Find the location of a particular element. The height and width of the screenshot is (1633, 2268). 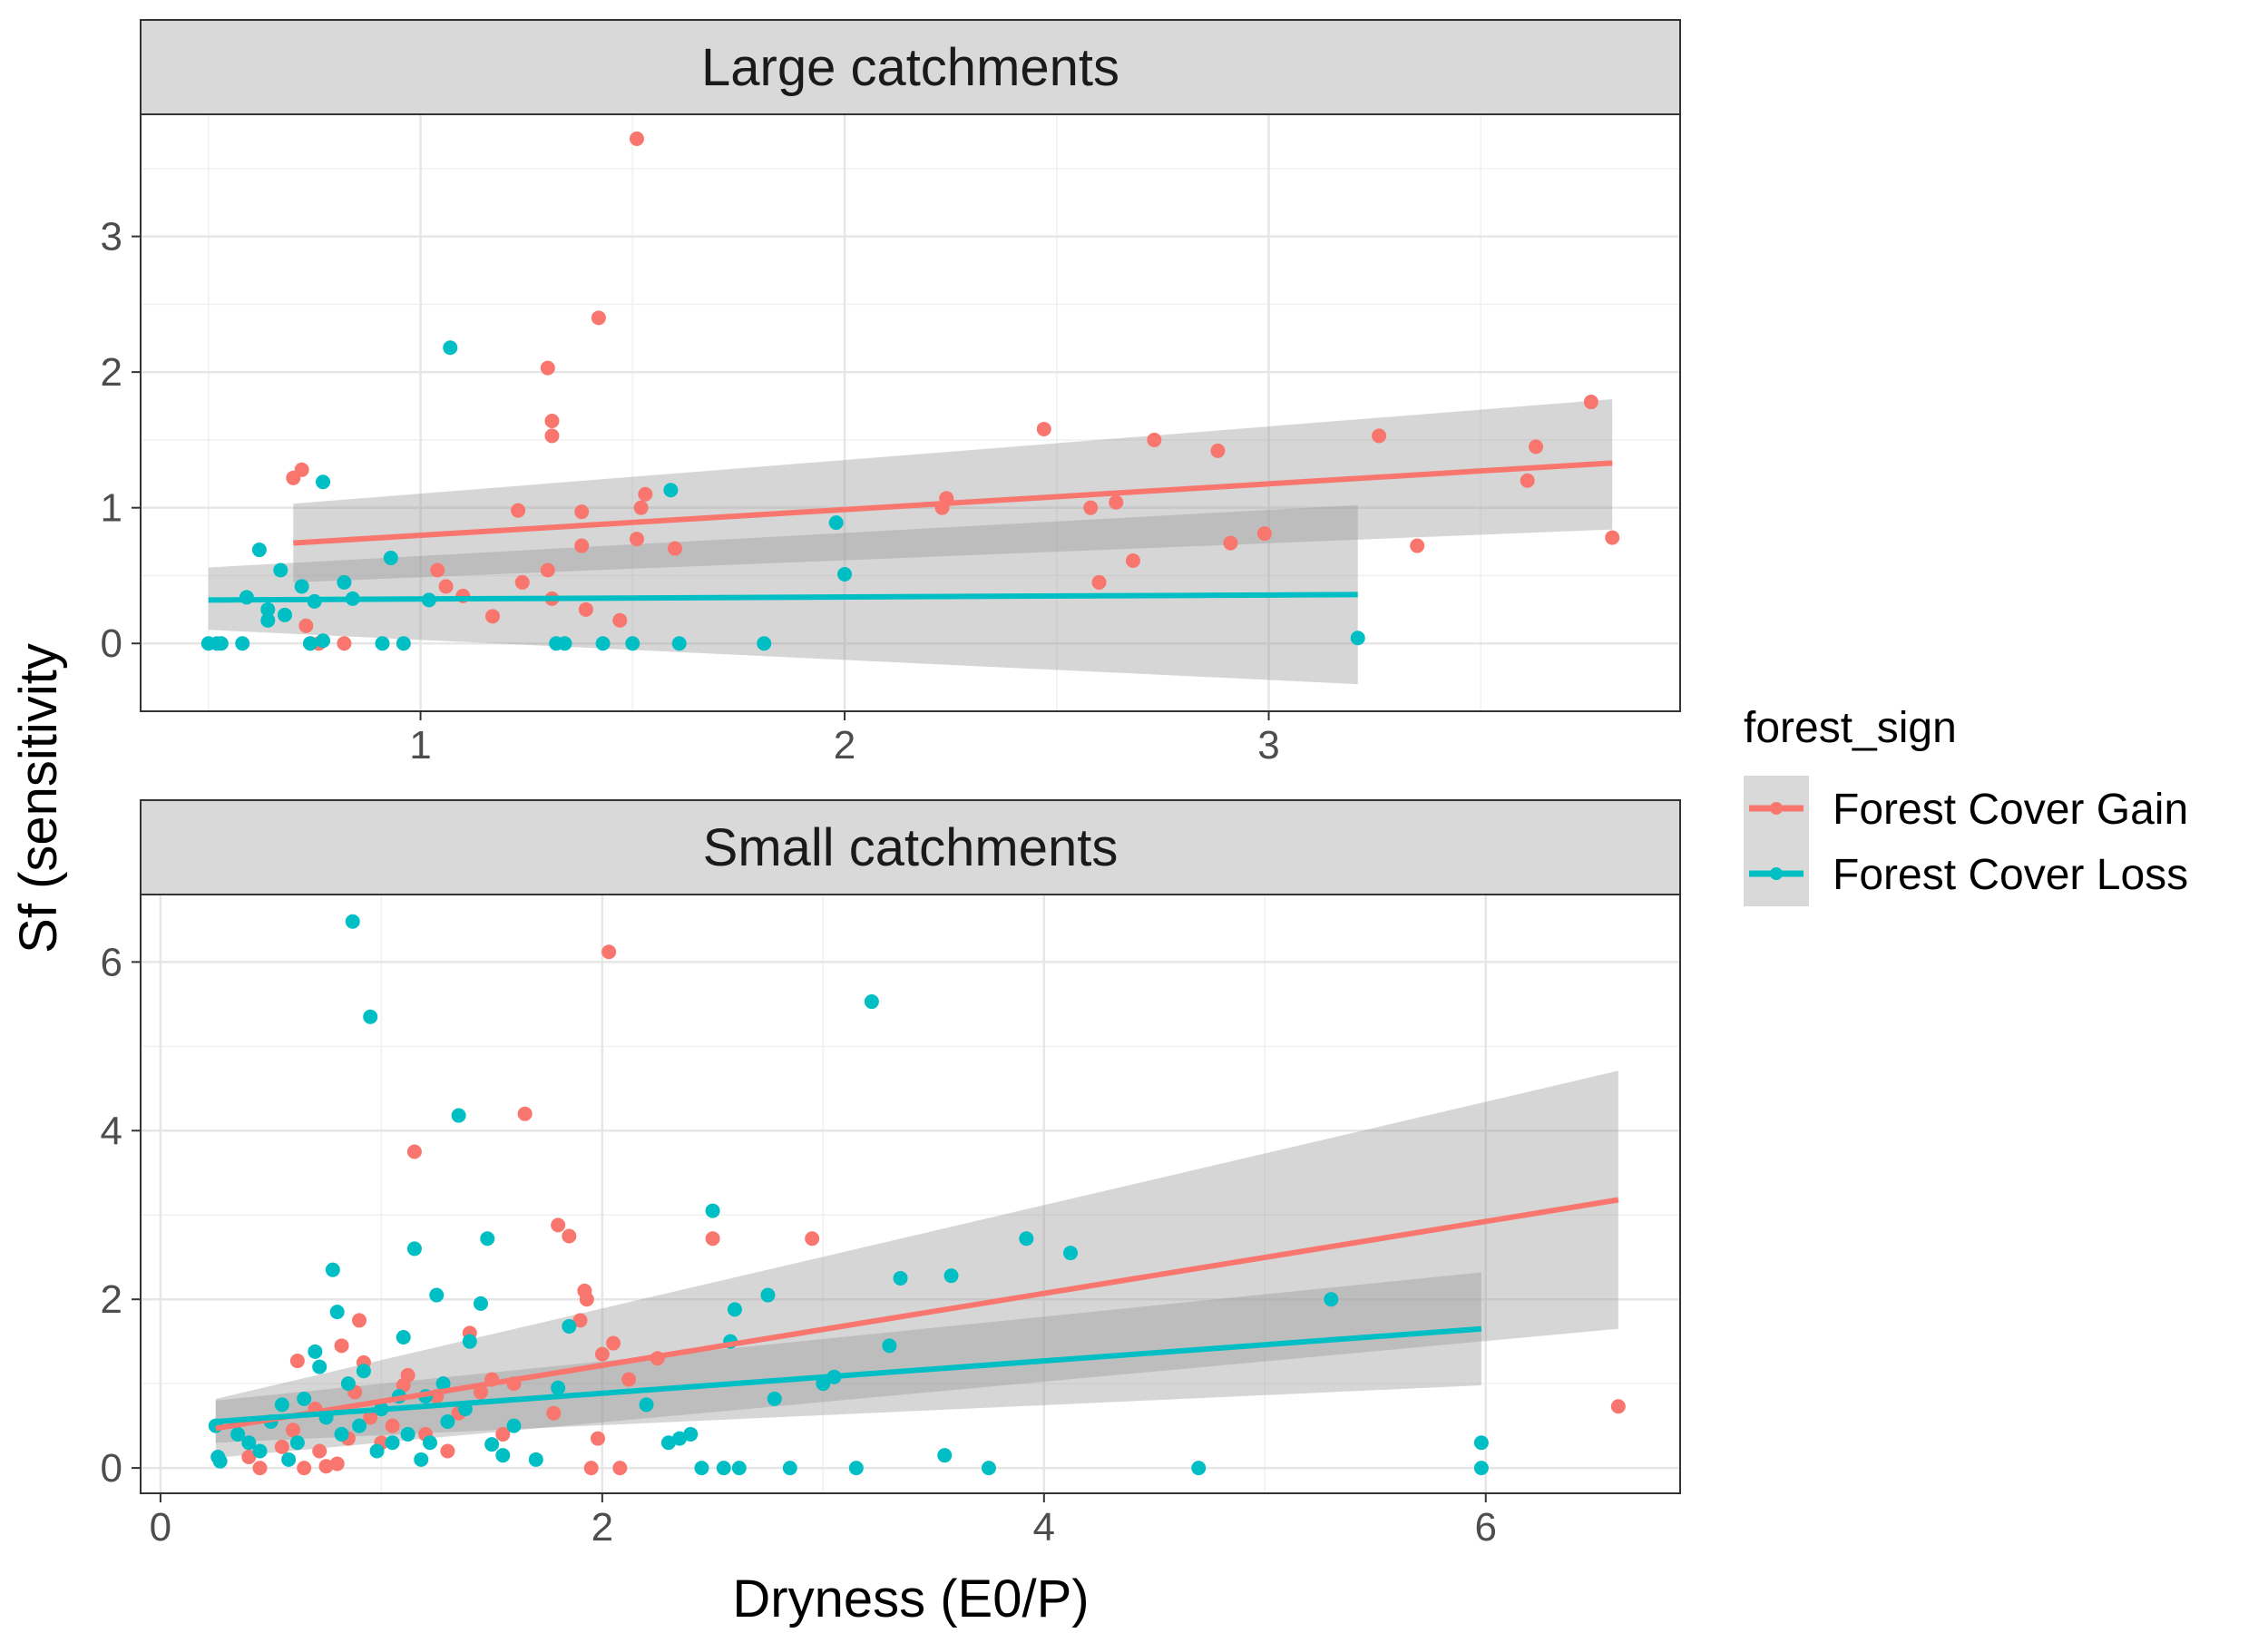

y-tick-label: 3 is located at coordinates (112, 237).